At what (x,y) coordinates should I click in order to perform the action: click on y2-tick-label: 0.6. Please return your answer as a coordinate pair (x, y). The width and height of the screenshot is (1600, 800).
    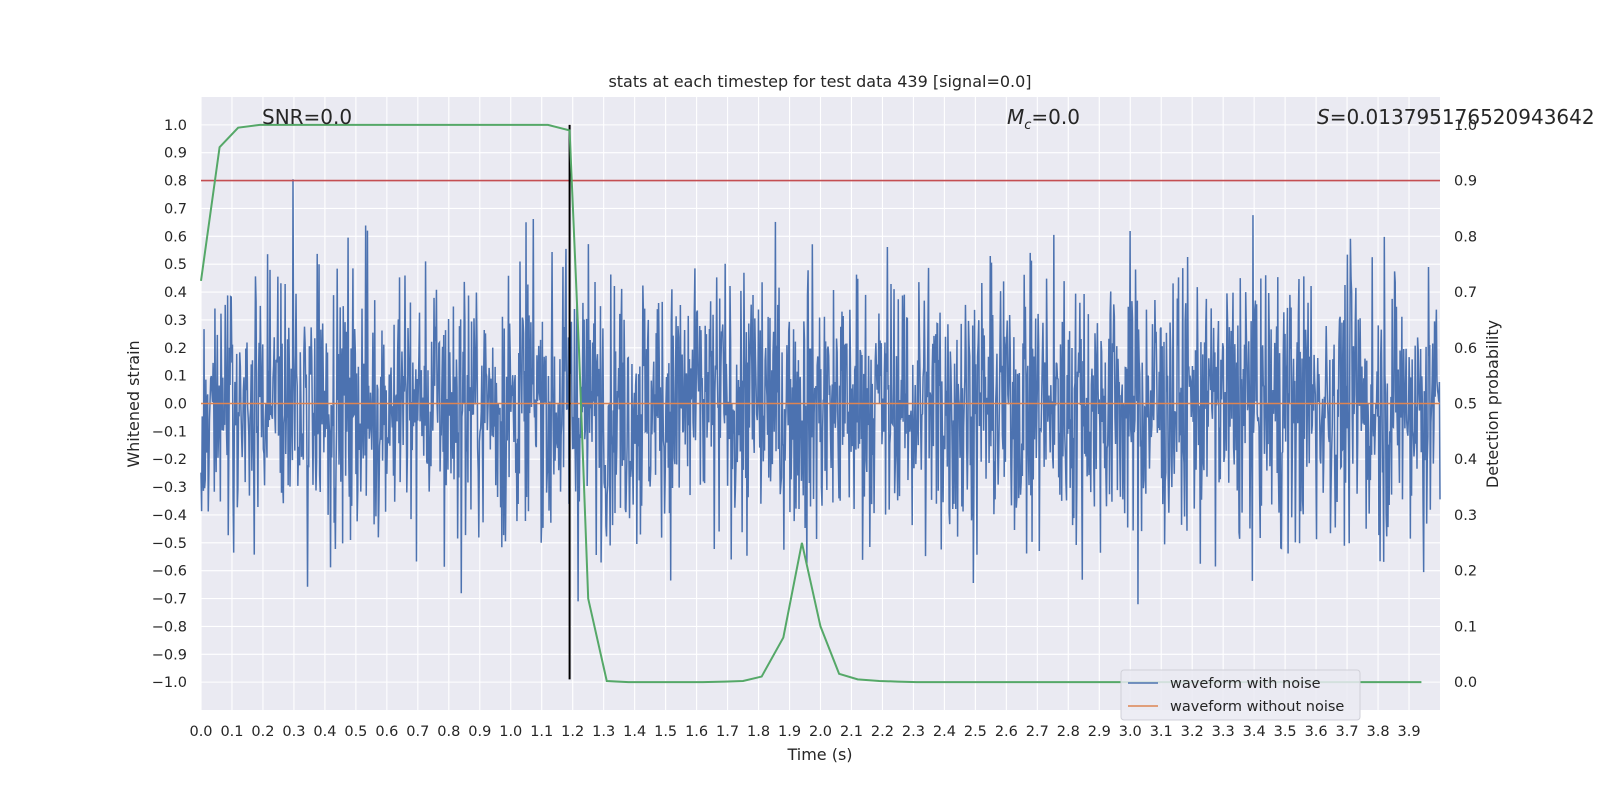
    Looking at the image, I should click on (1465, 349).